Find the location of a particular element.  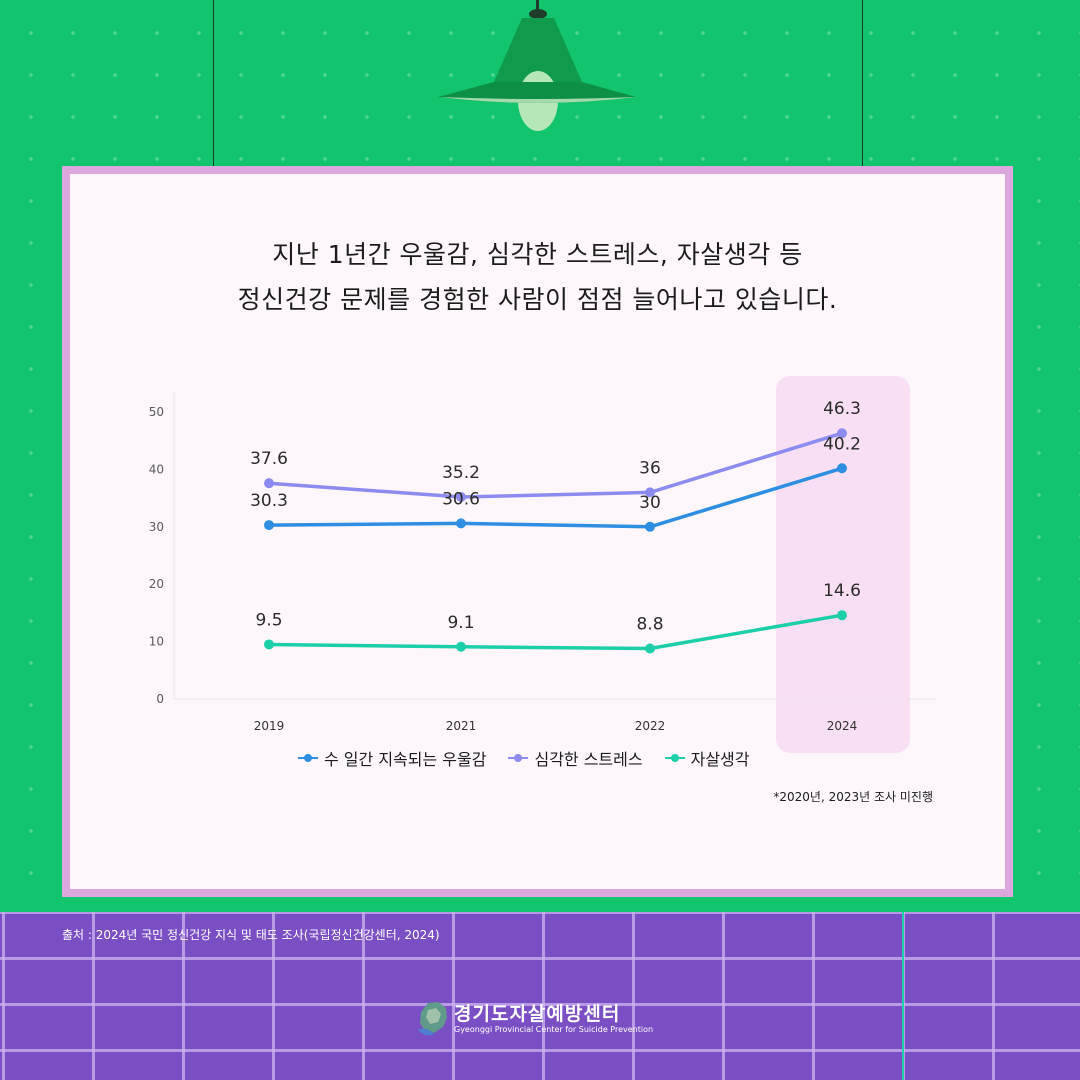

data-label: 9.5 is located at coordinates (268, 620).